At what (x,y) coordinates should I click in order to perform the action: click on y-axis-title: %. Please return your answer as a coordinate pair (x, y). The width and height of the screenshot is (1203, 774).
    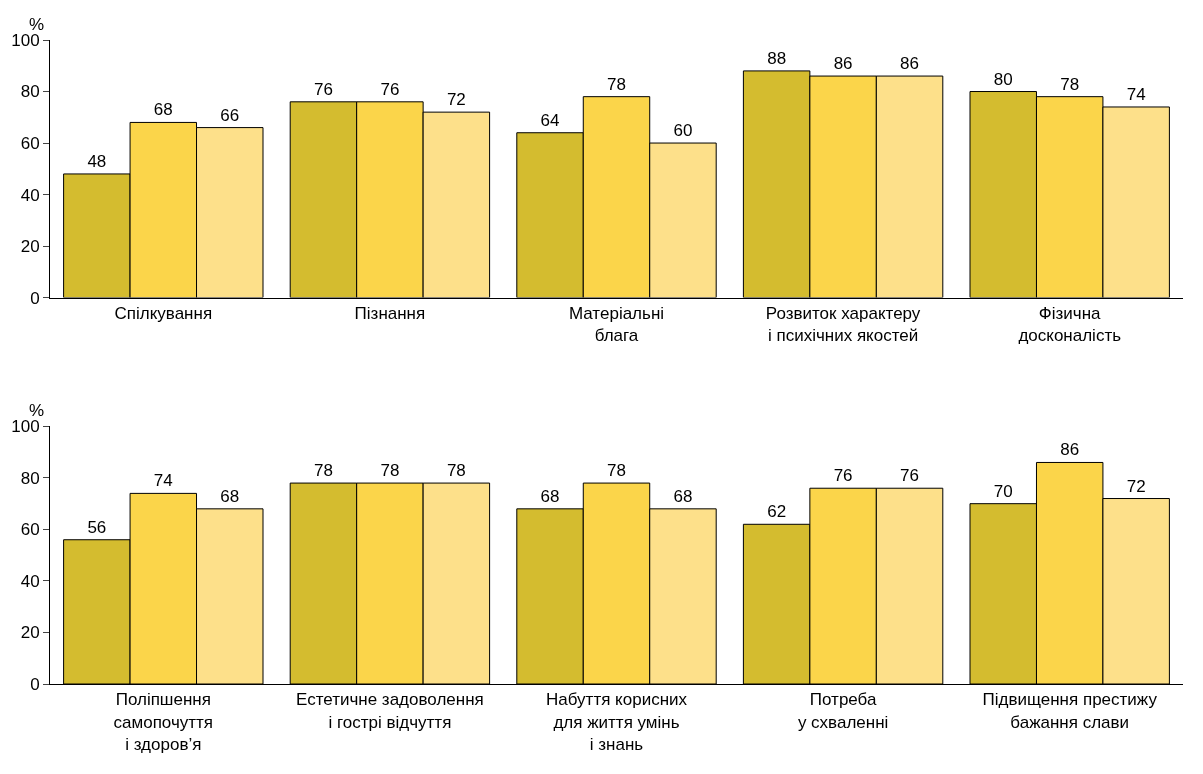
    Looking at the image, I should click on (37, 410).